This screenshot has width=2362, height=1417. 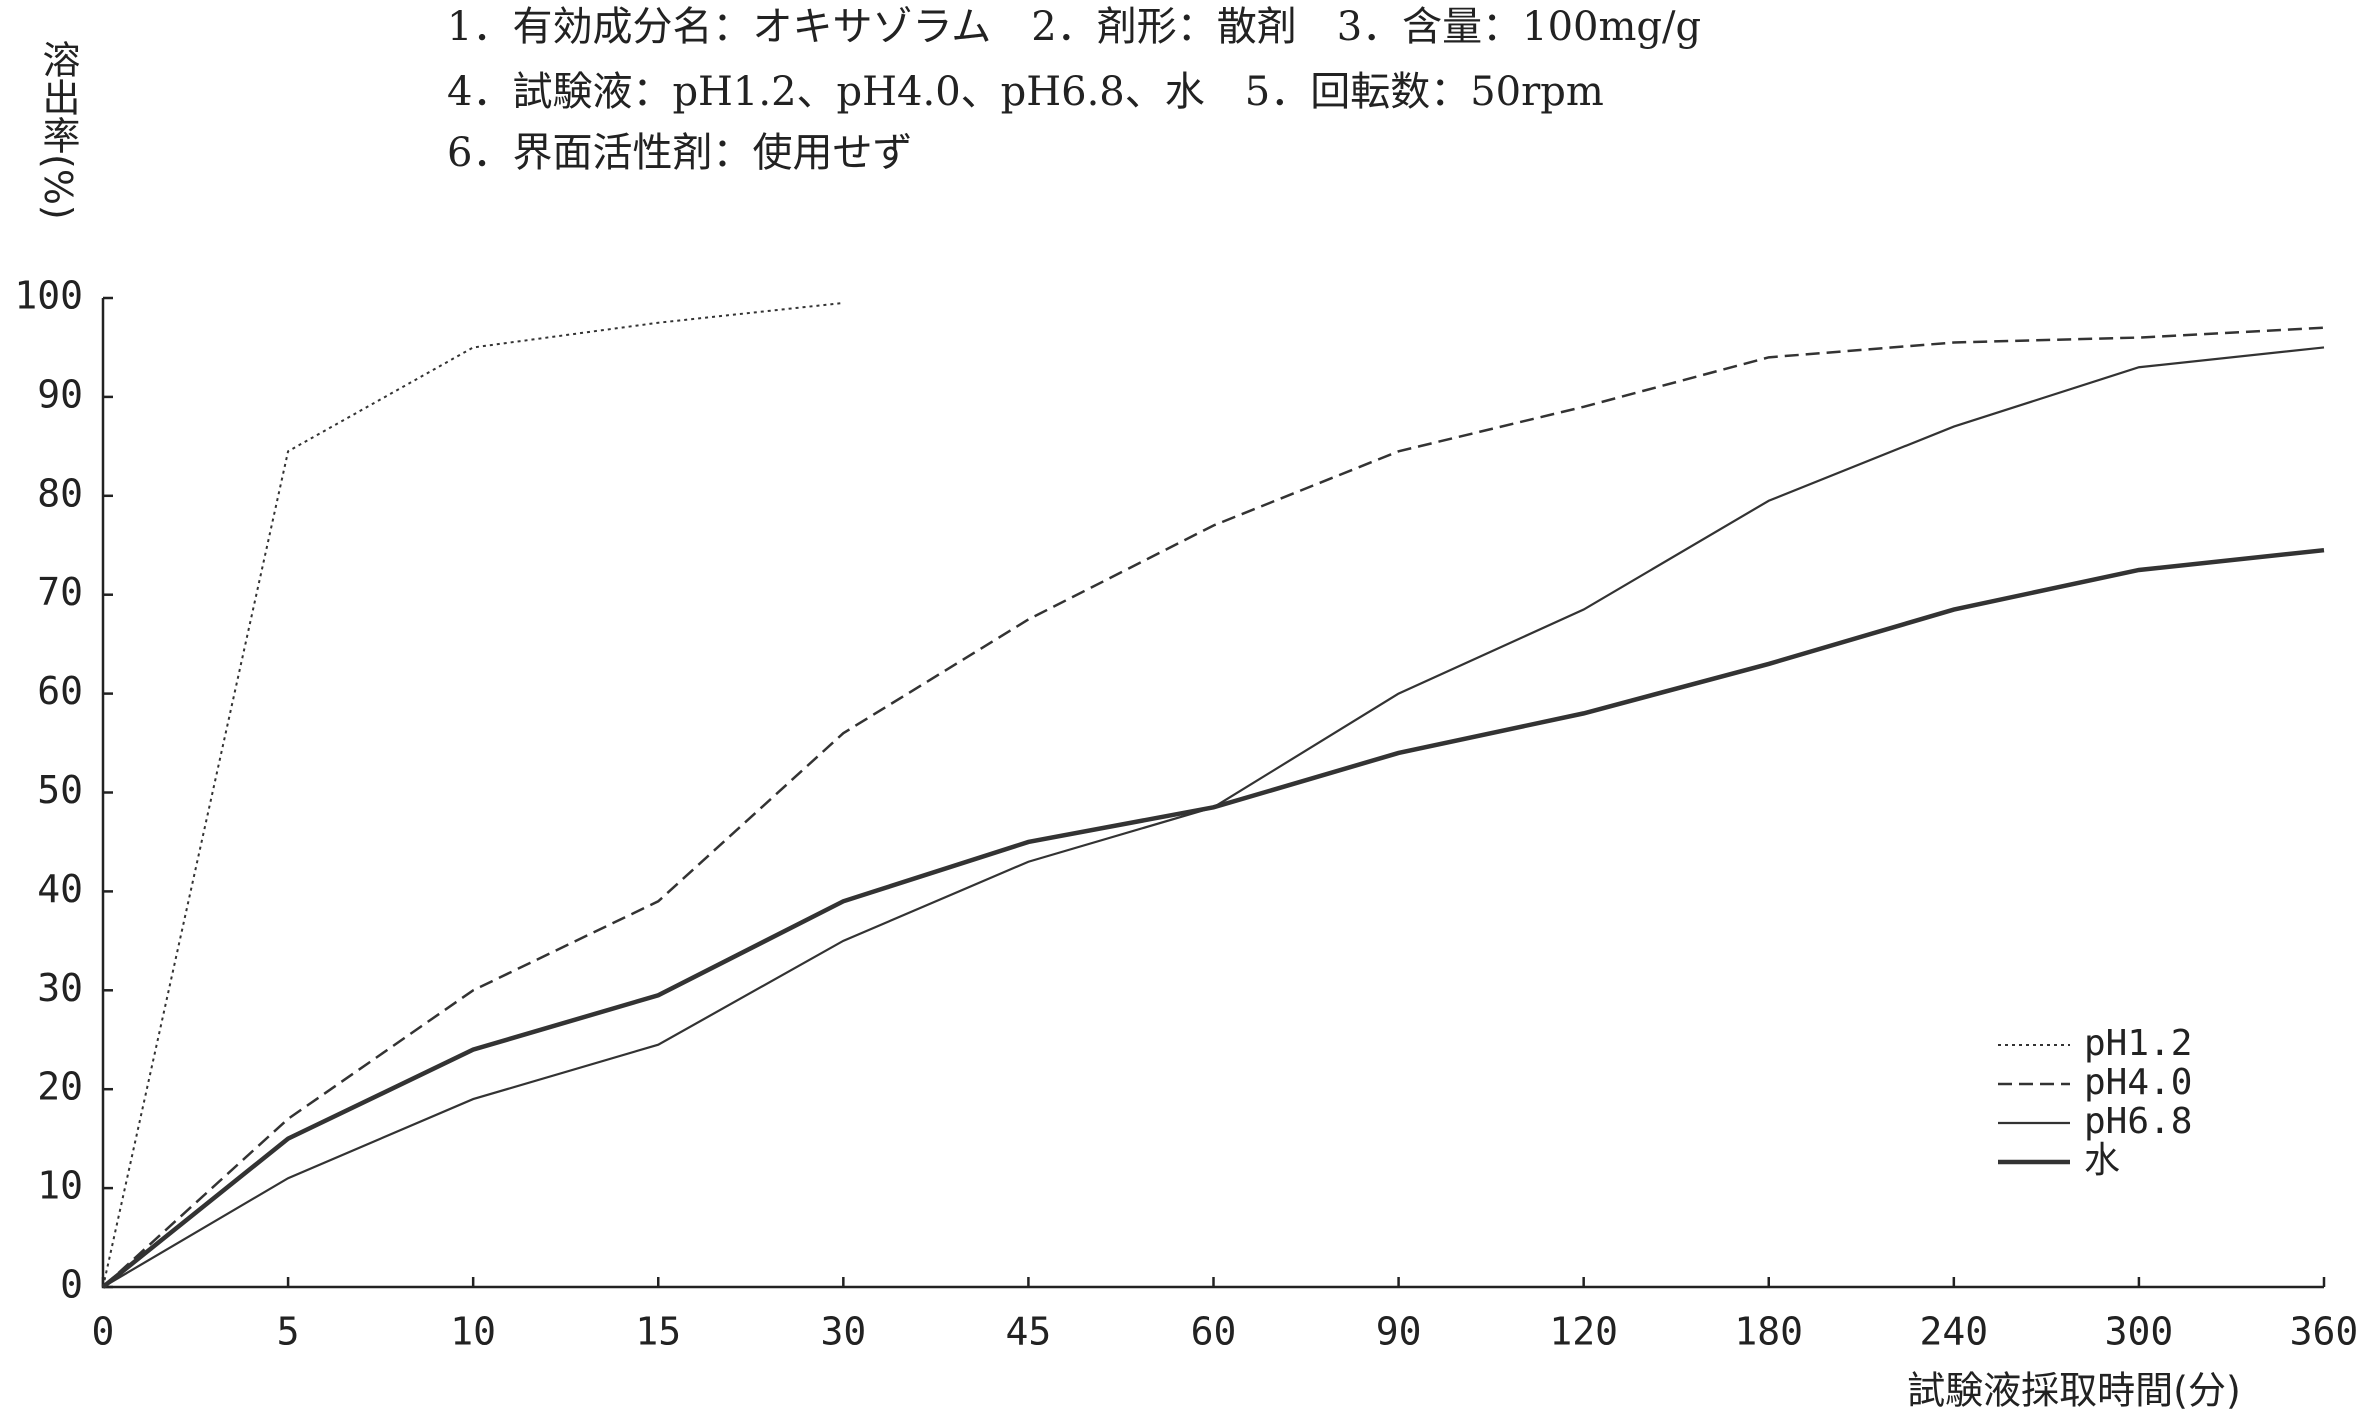 I want to click on y-tick-label: 80, so click(x=60, y=493).